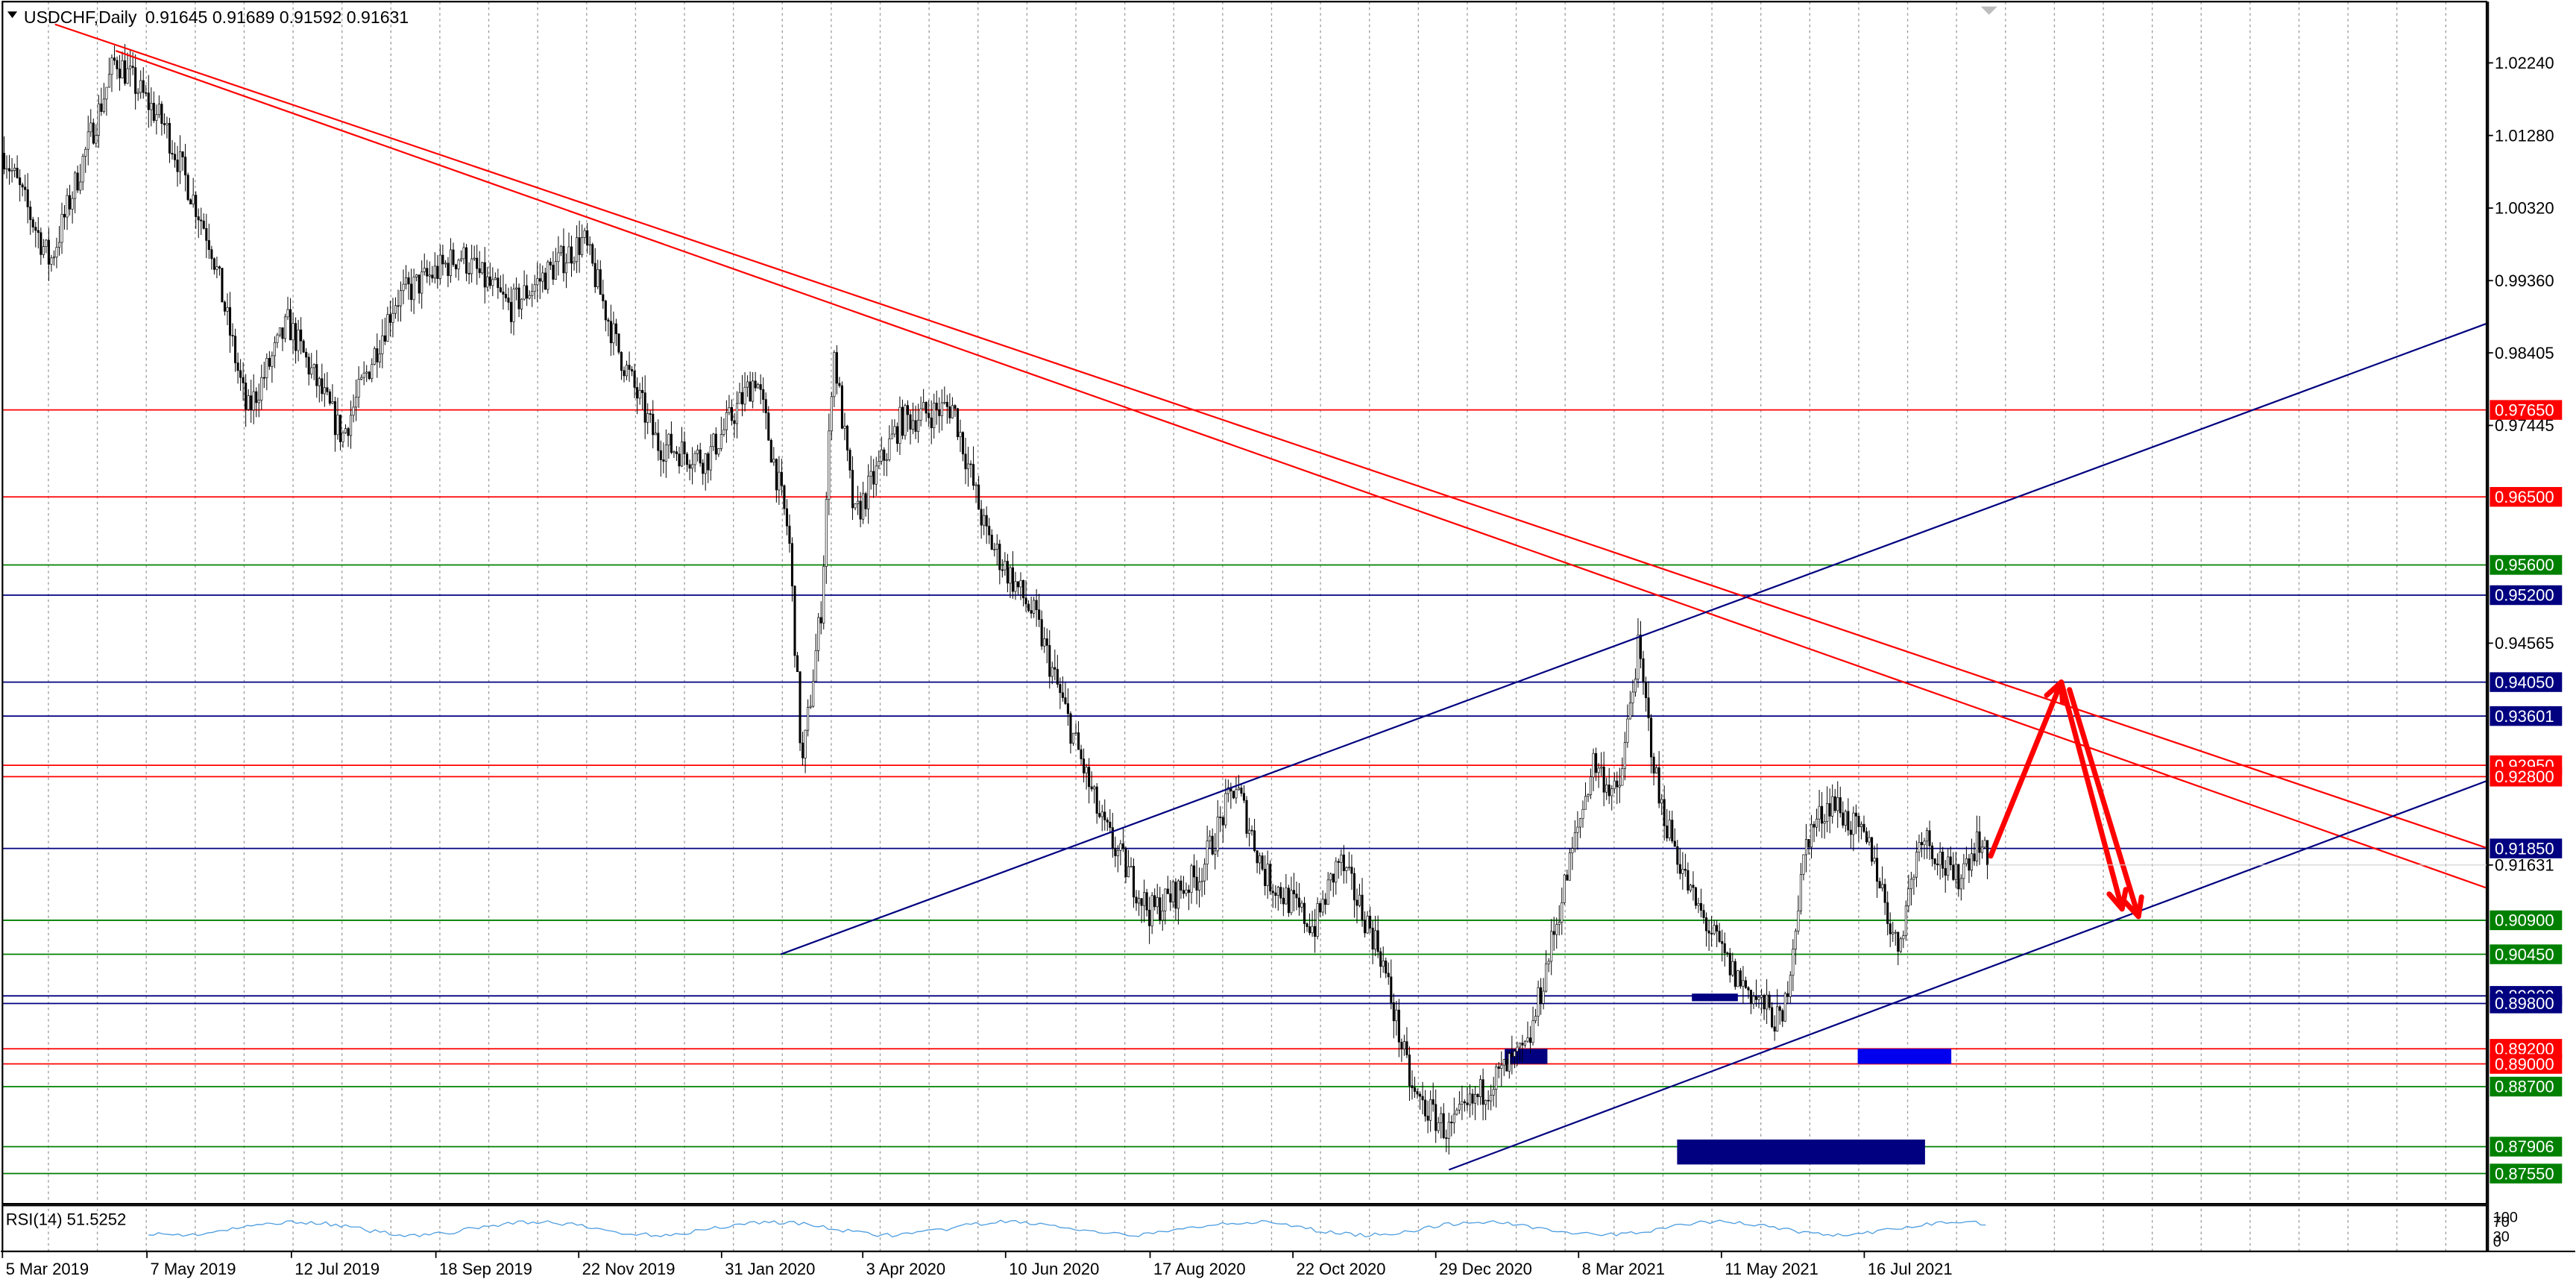 This screenshot has height=1288, width=2576. I want to click on rsi-axis-label-70: 70, so click(2501, 1223).